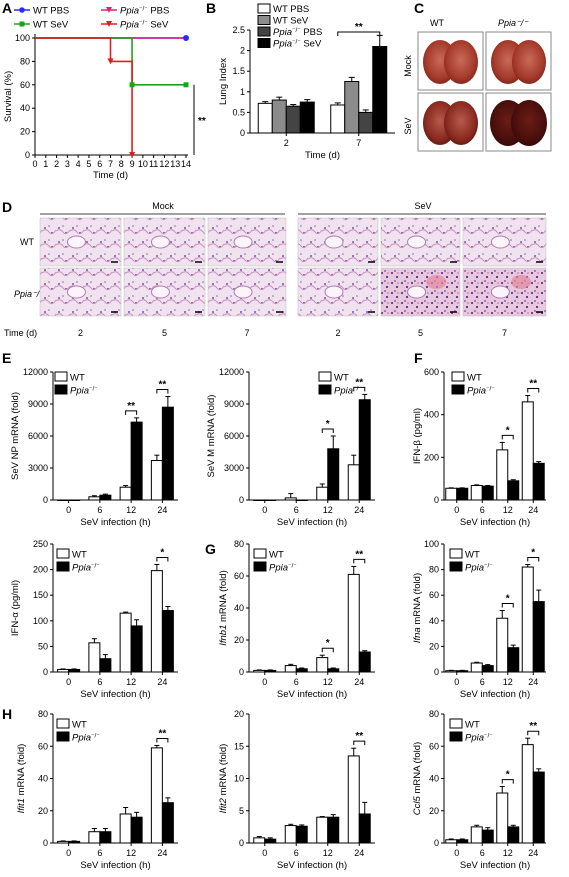  What do you see at coordinates (186, 164) in the screenshot?
I see `x-tick-label: 14` at bounding box center [186, 164].